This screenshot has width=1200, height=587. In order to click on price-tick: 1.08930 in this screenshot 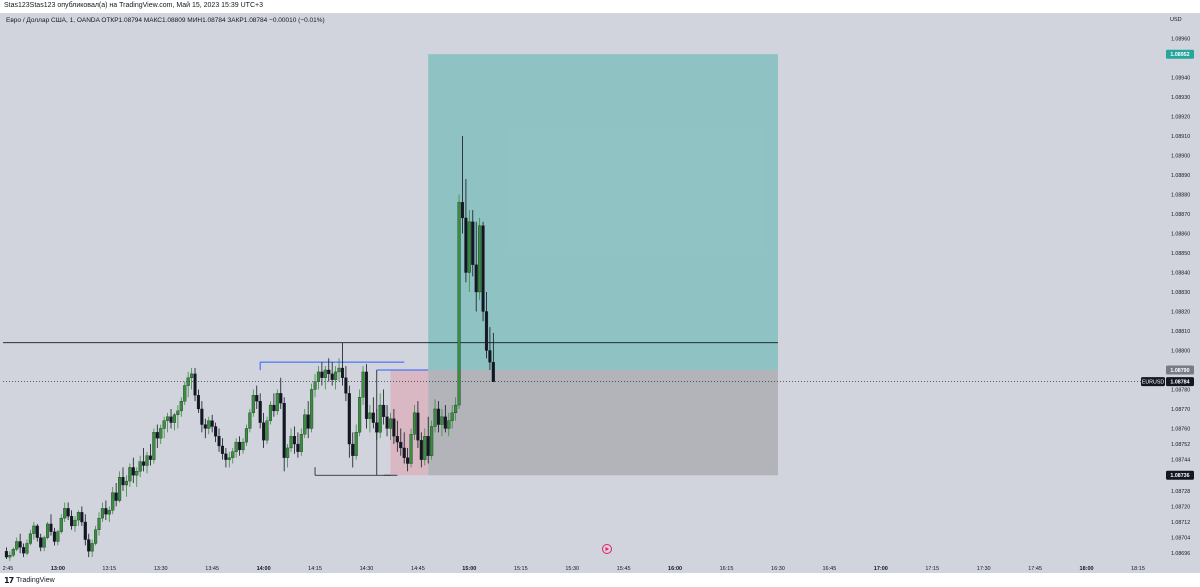, I will do `click(1180, 98)`.